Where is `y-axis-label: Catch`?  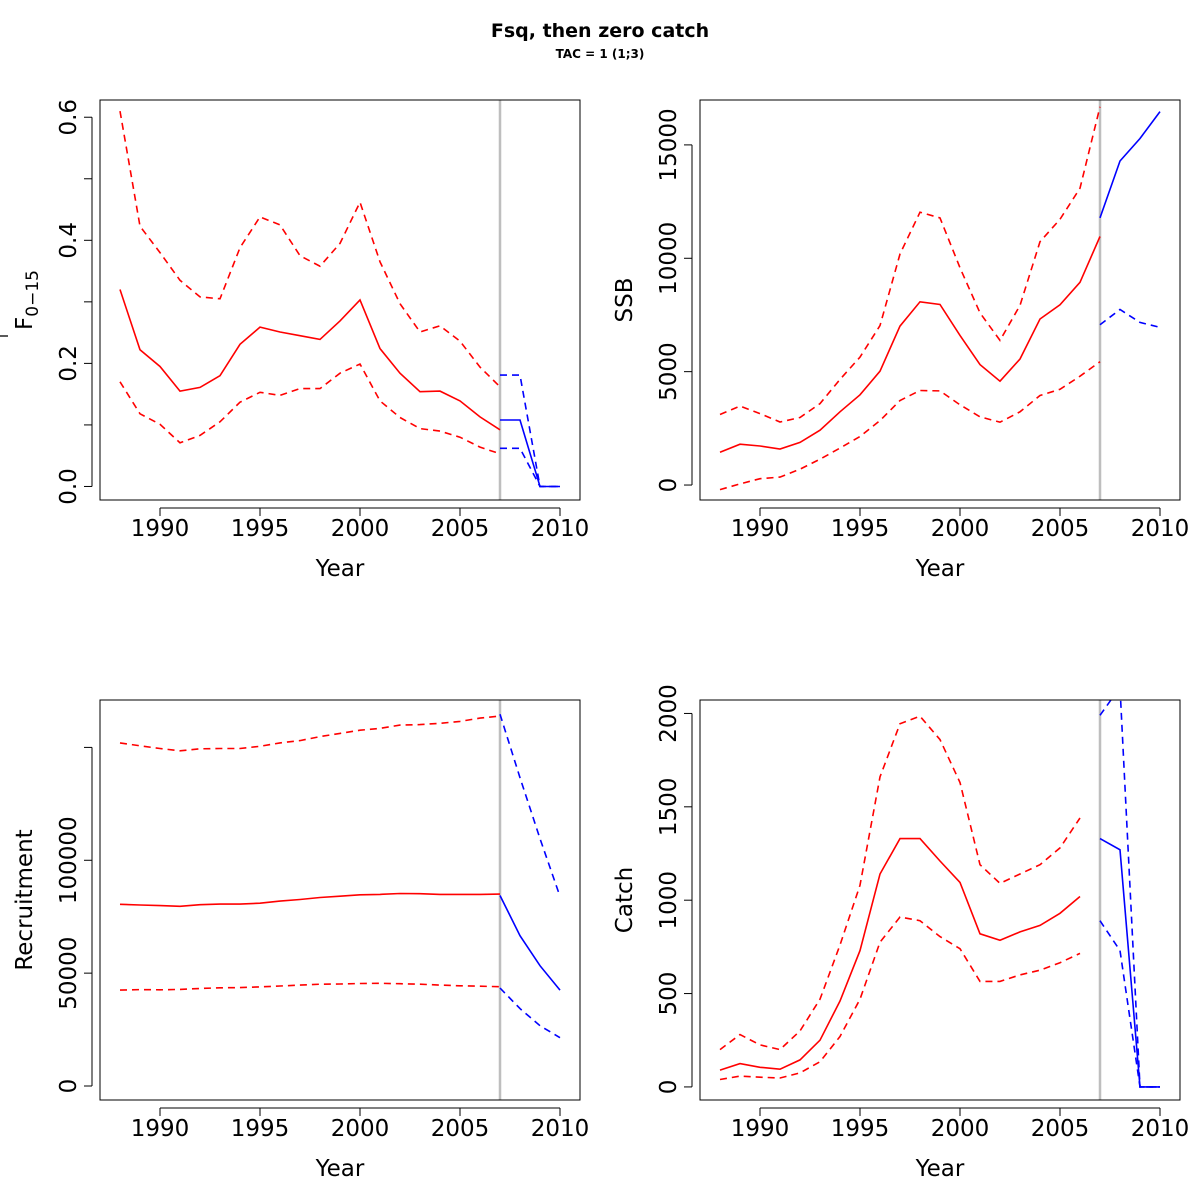
y-axis-label: Catch is located at coordinates (625, 900).